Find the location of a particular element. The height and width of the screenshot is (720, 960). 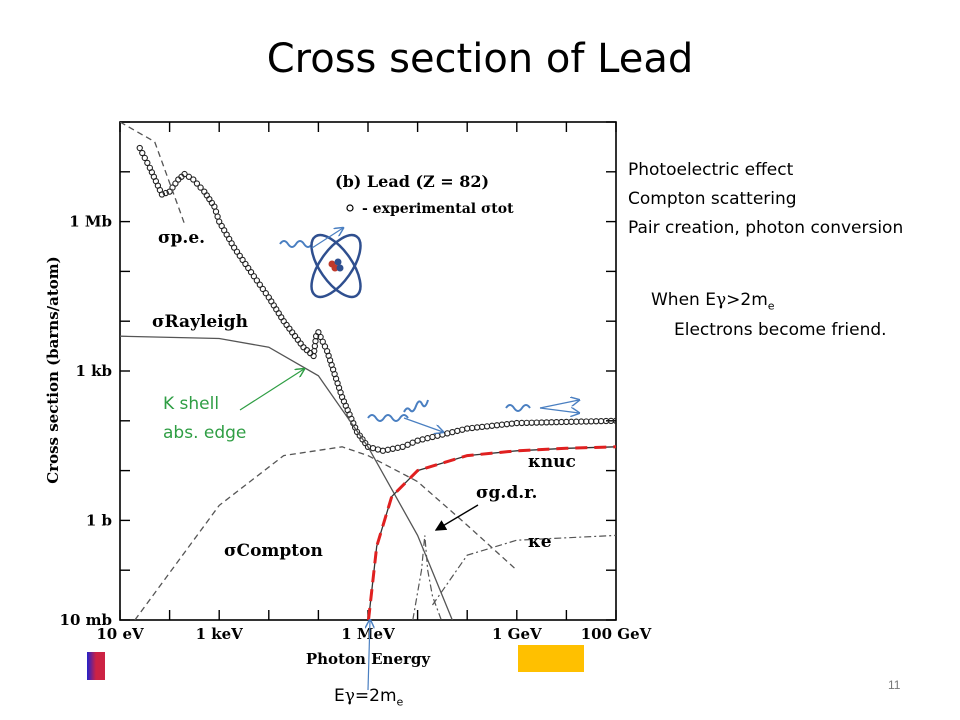

note-photoelectric: Photoelectric effect is located at coordinates (711, 170).